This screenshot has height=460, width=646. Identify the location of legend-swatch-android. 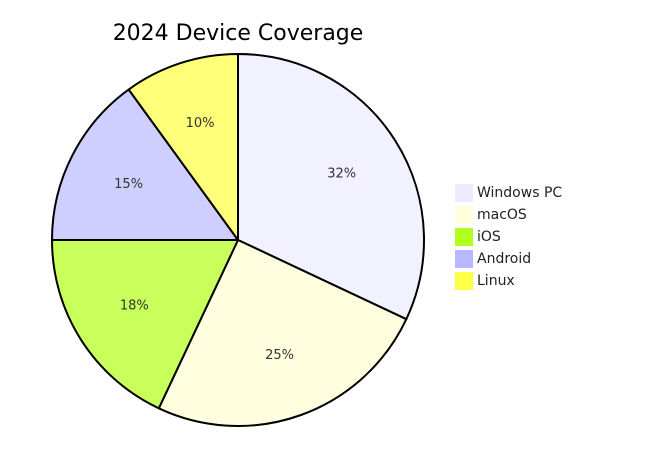
(464, 259).